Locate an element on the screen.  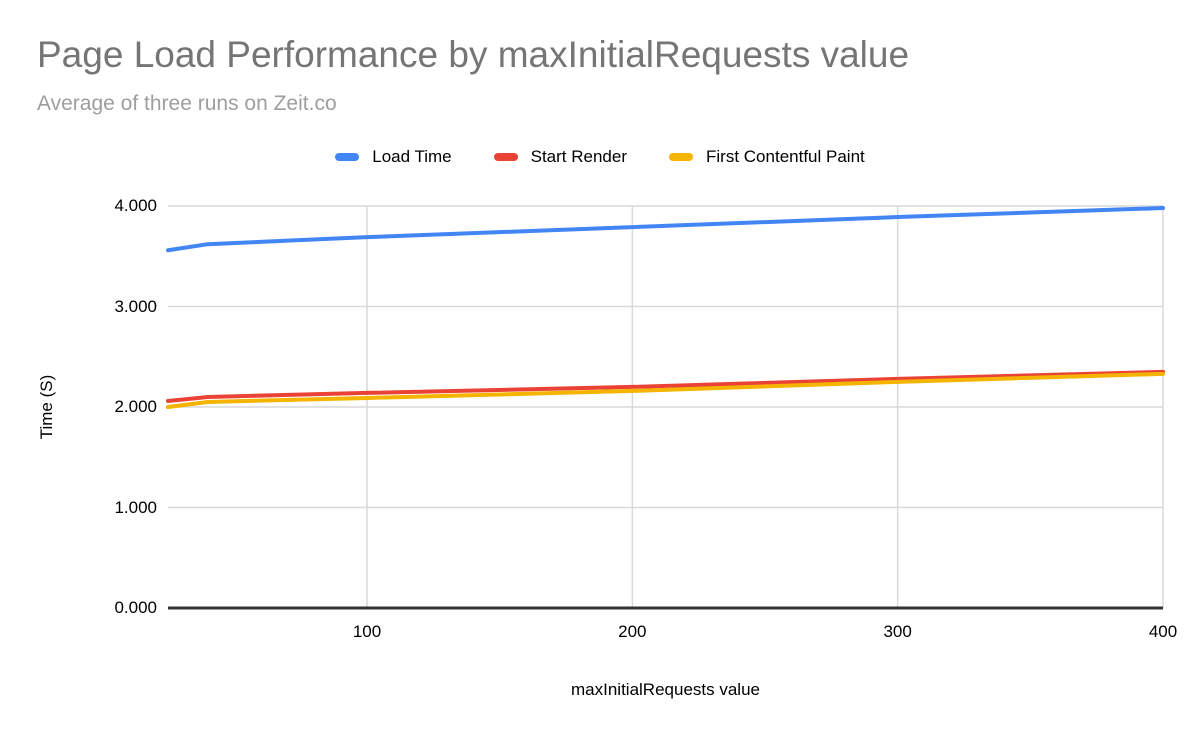
legend-item-label: Start Render is located at coordinates (579, 156).